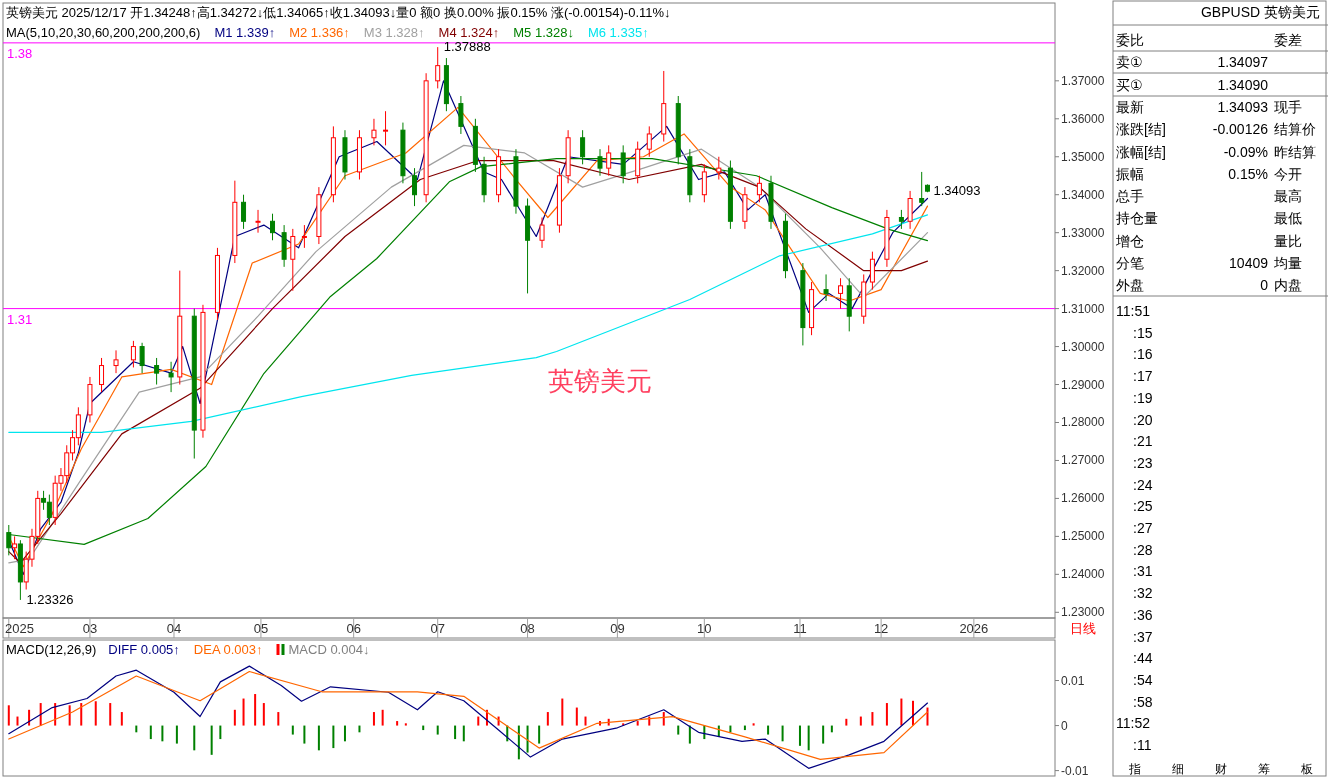 The width and height of the screenshot is (1328, 777). What do you see at coordinates (617, 628) in the screenshot?
I see `x-tick-label: 09` at bounding box center [617, 628].